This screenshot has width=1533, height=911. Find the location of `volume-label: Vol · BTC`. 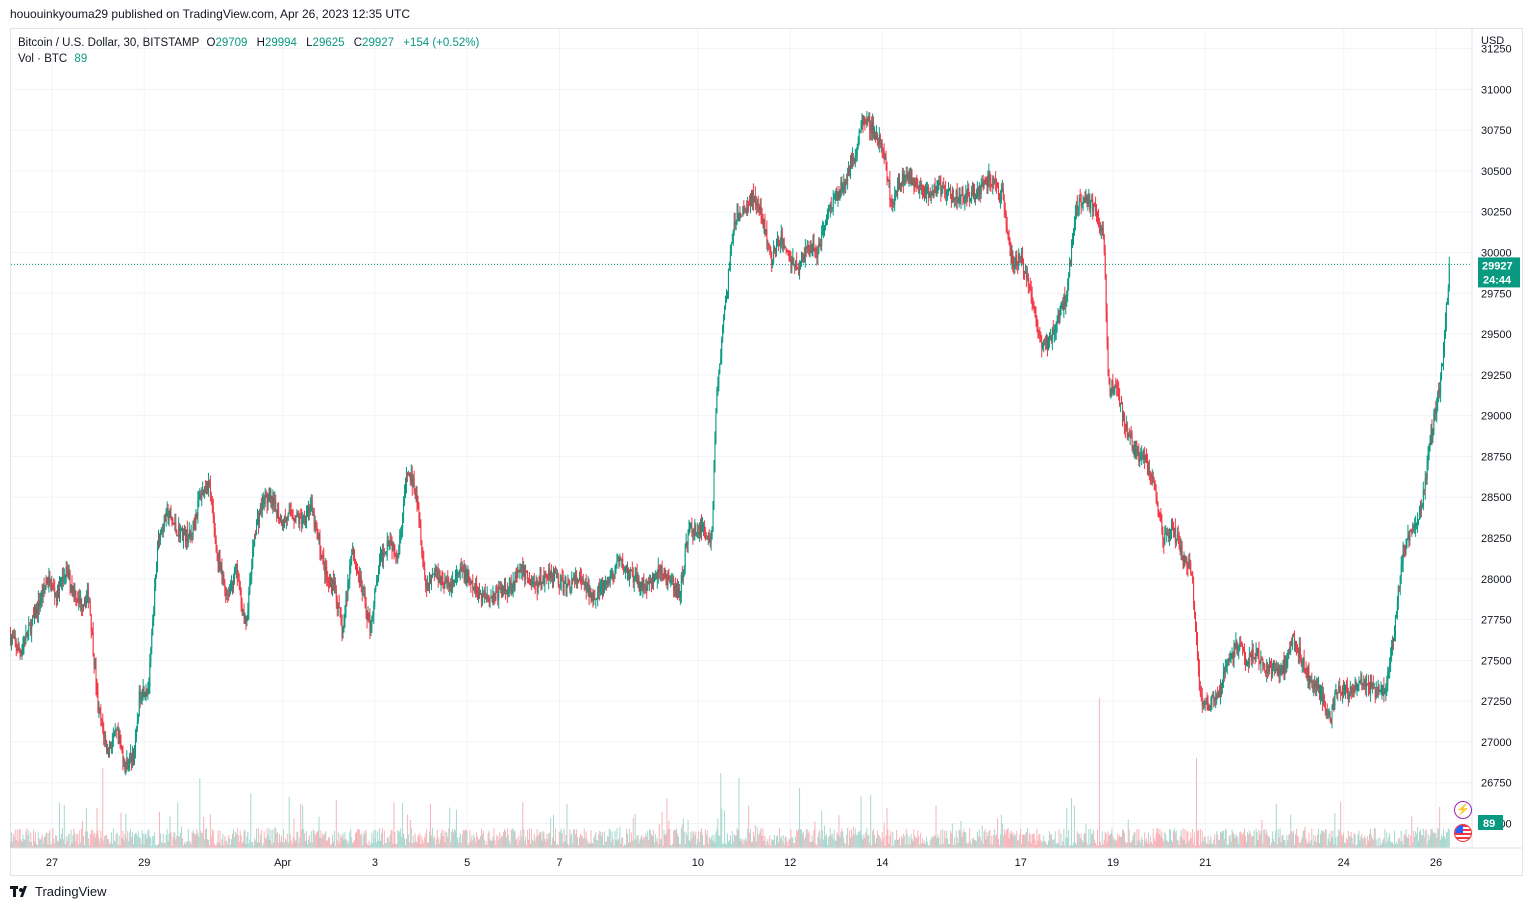

volume-label: Vol · BTC is located at coordinates (43, 59).